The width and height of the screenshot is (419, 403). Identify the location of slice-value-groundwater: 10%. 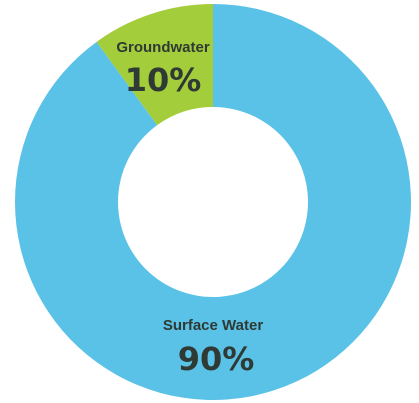
(163, 80).